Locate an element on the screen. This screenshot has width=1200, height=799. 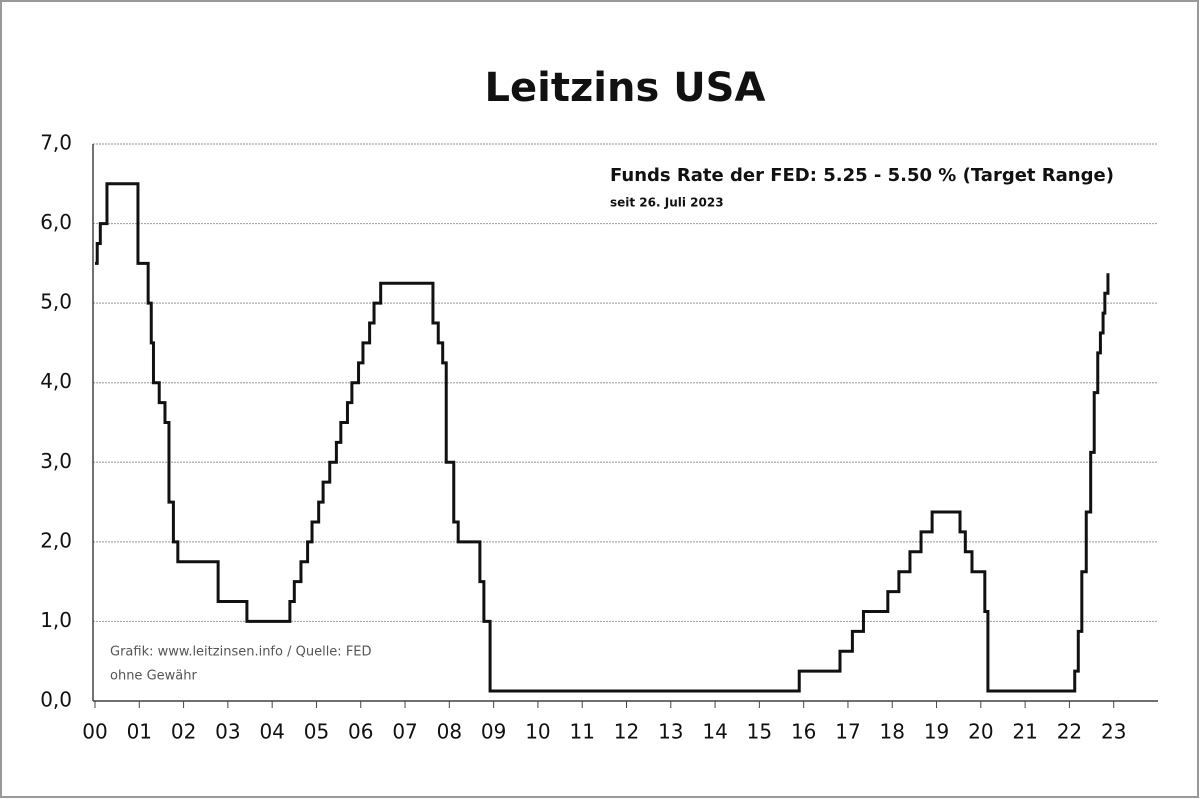
x-tick-label: 22 is located at coordinates (1069, 732).